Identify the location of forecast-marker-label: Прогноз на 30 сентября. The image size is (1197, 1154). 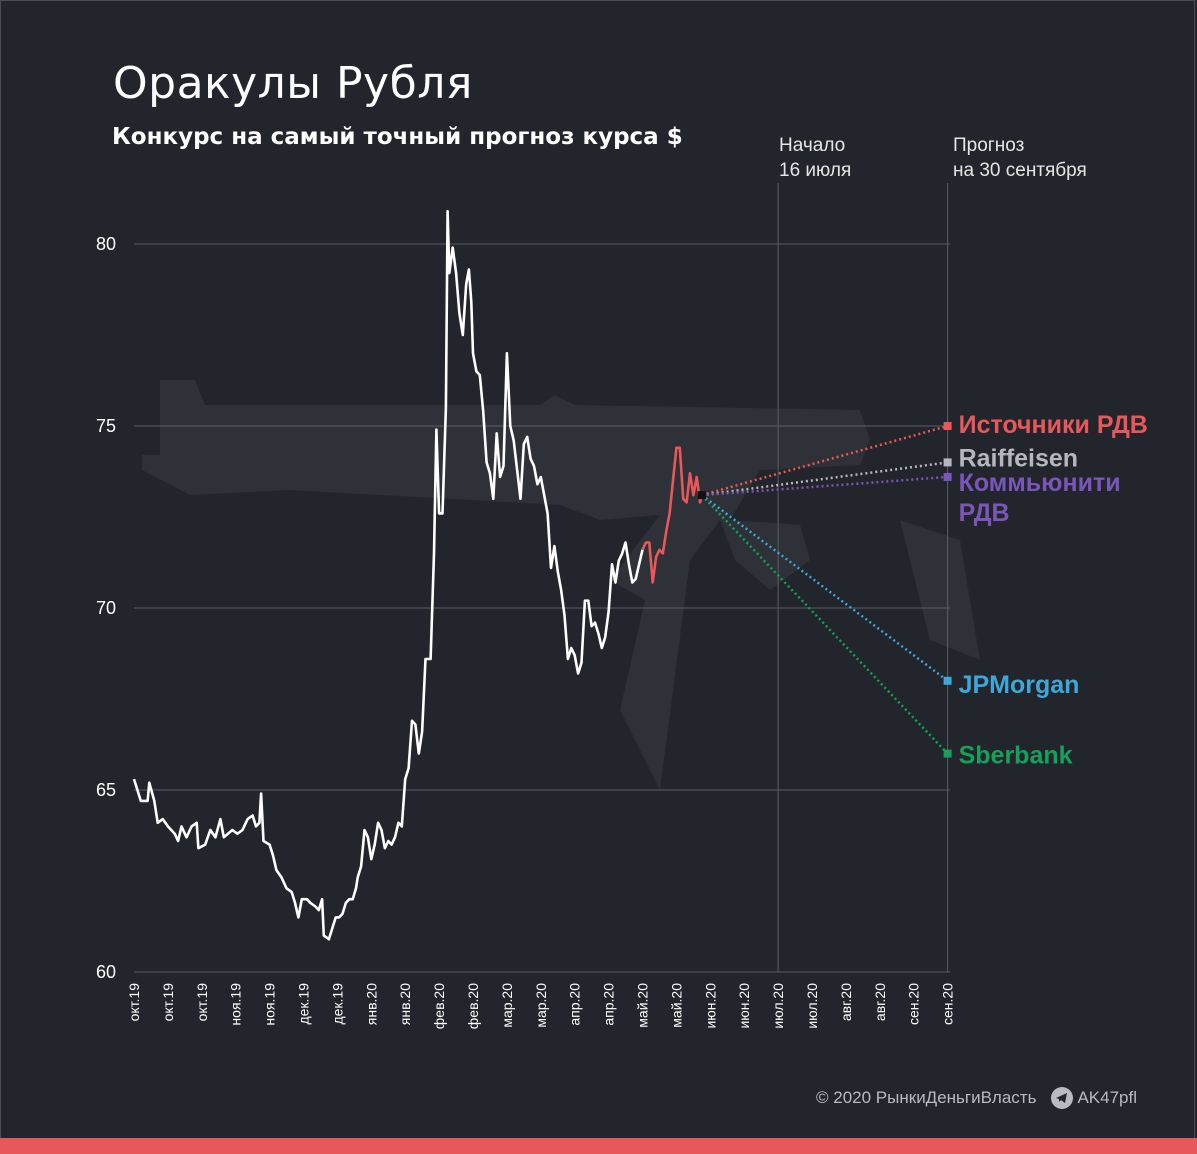
(1020, 158).